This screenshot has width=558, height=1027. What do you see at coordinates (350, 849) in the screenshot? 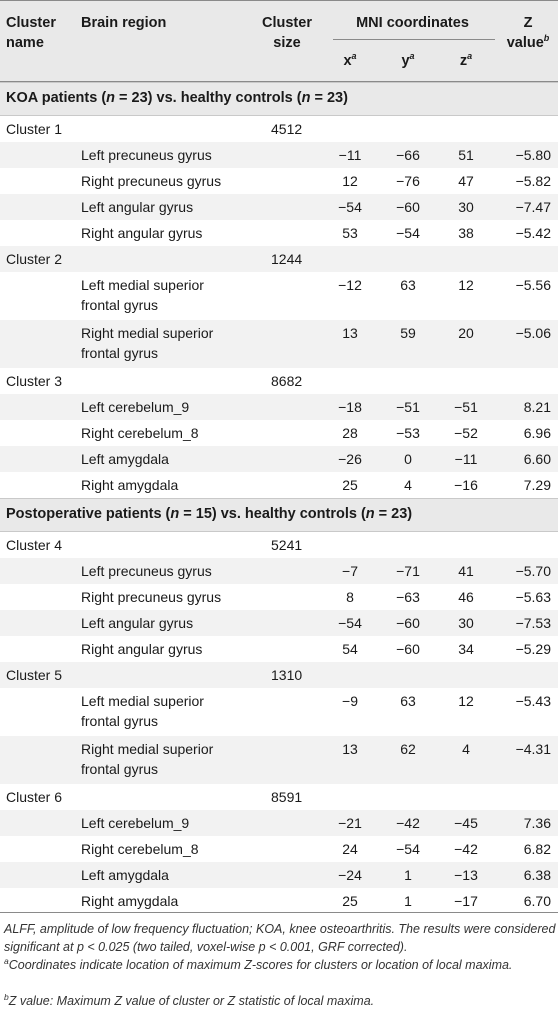
I see `mni-x: 24` at bounding box center [350, 849].